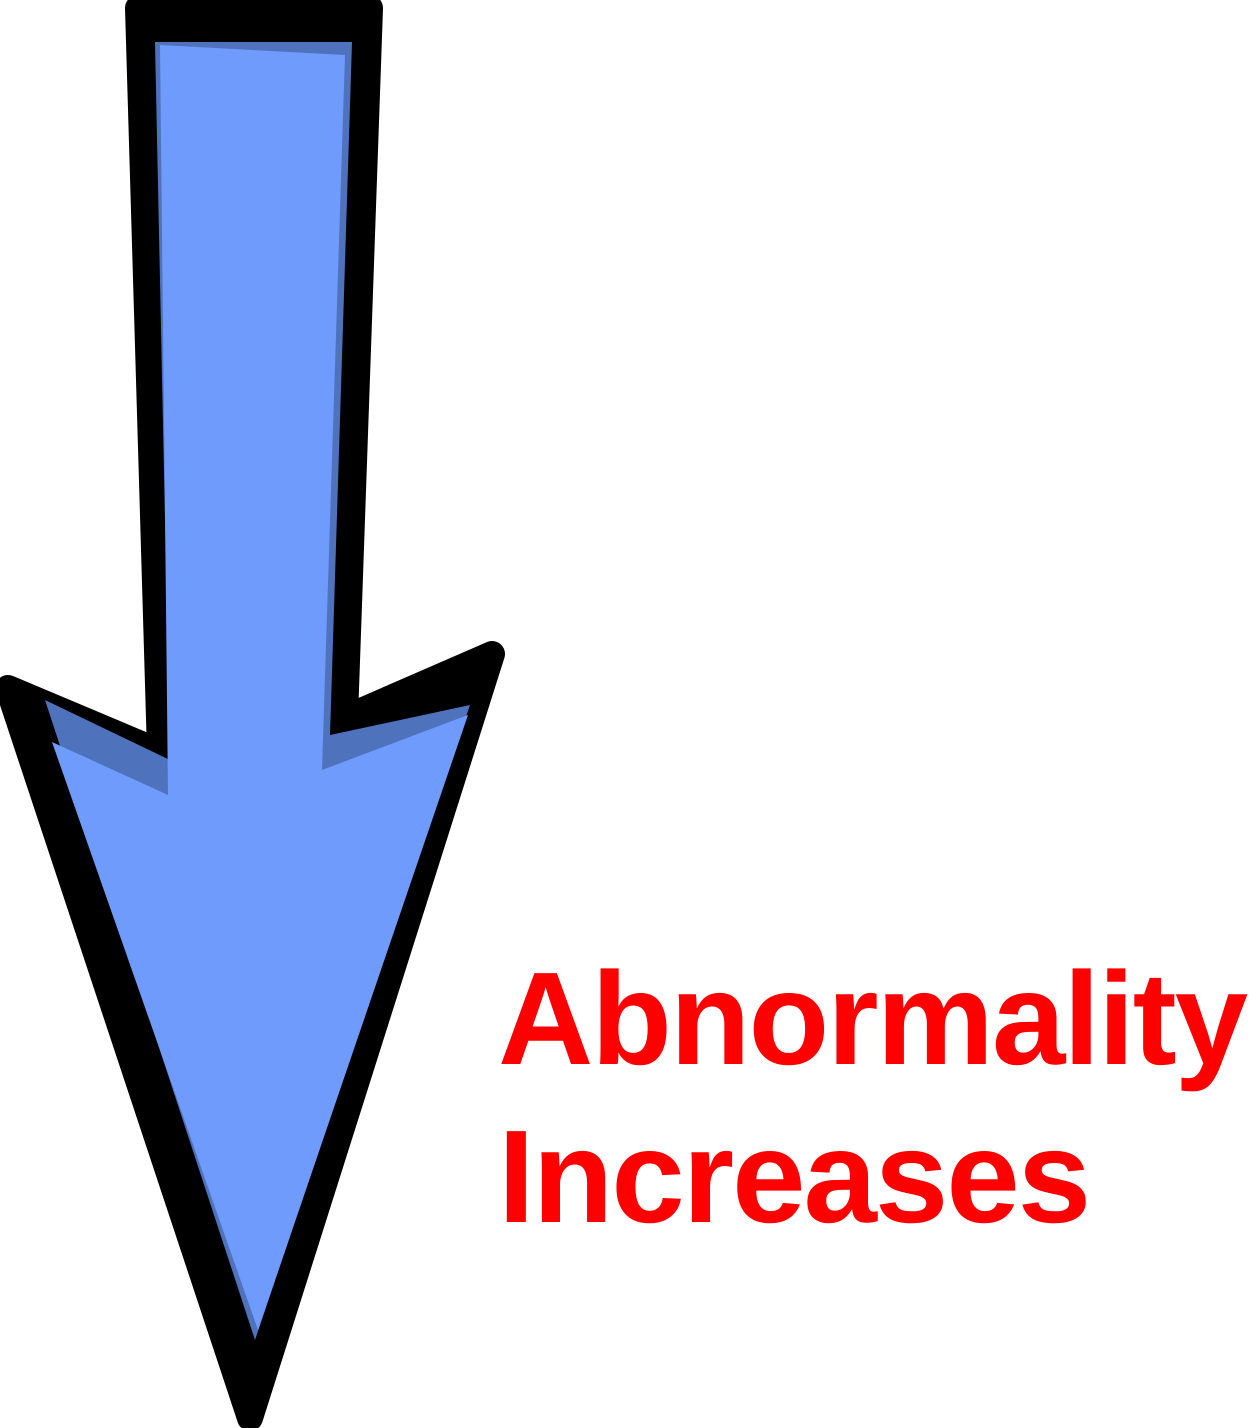  Describe the element at coordinates (873, 1098) in the screenshot. I see `abnormality-label: Abnormality Increases` at that location.